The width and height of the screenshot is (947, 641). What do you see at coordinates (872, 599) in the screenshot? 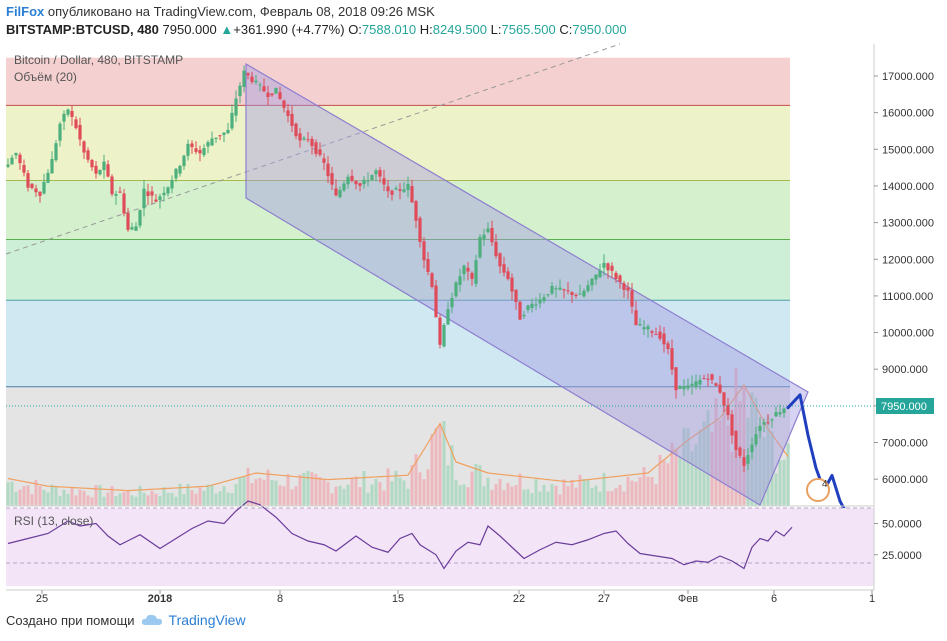
I see `time-tick-label: 1` at bounding box center [872, 599].